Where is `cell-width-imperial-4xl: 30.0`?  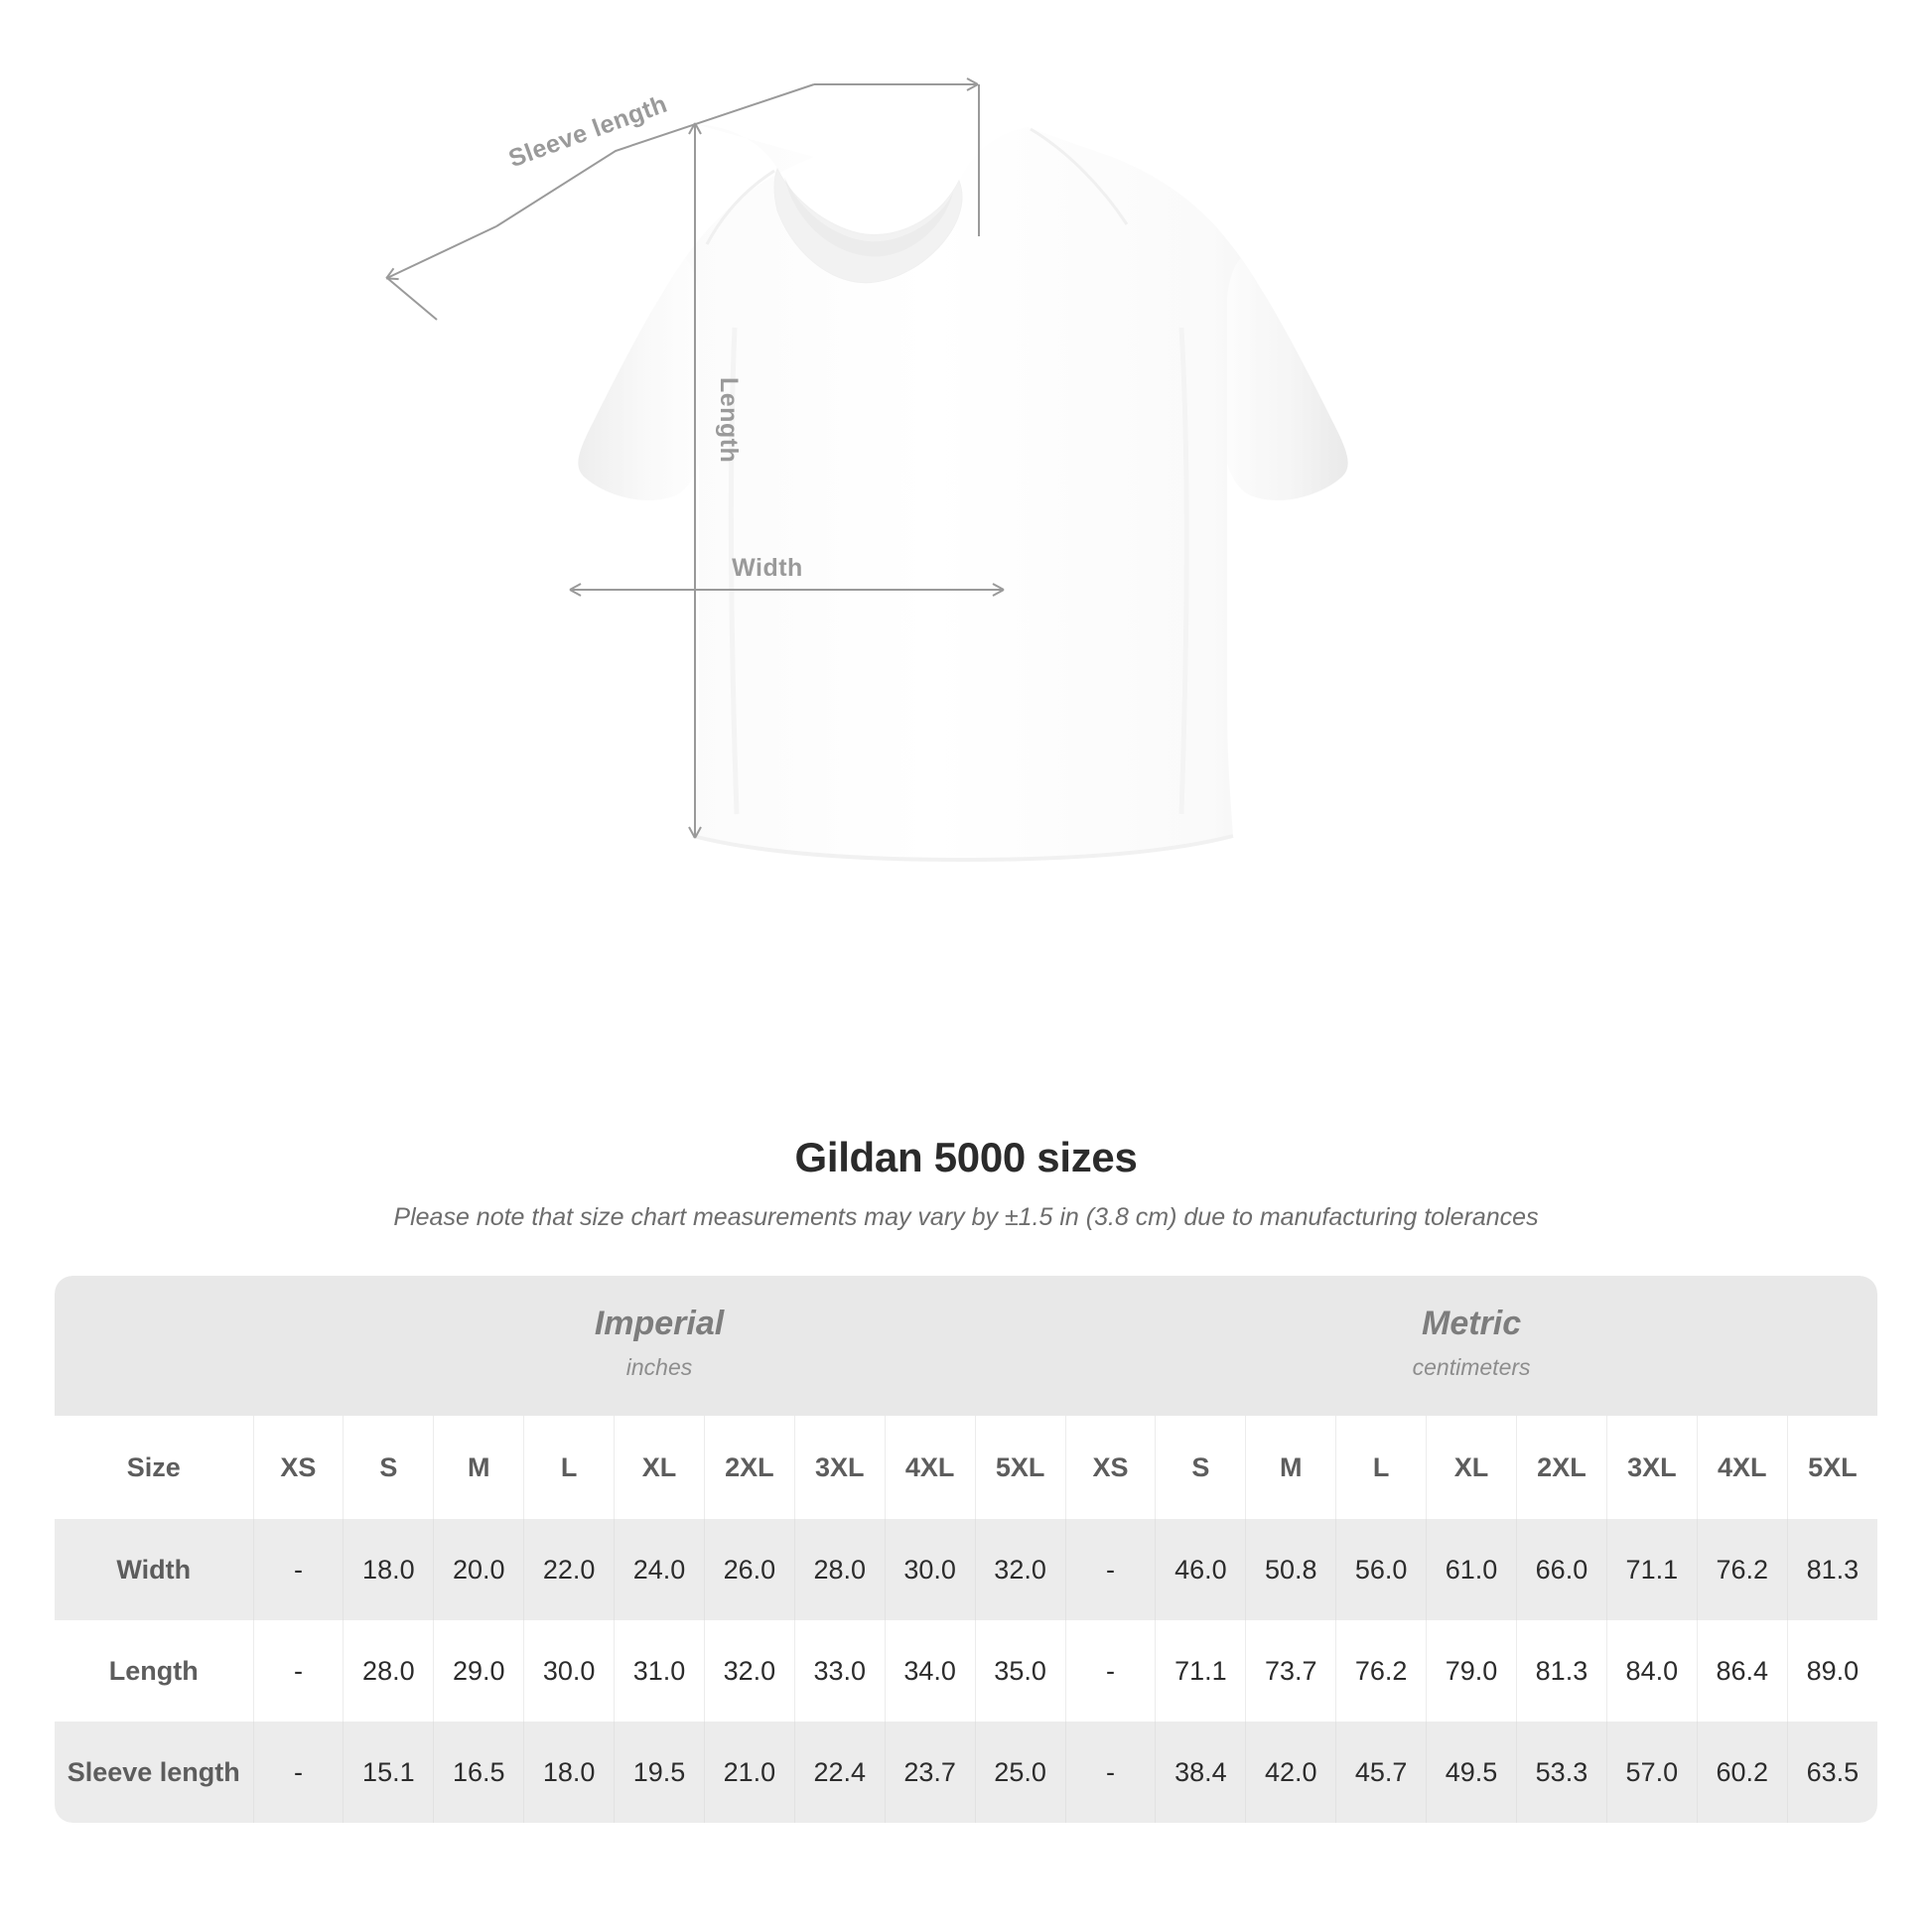 cell-width-imperial-4xl: 30.0 is located at coordinates (930, 1570).